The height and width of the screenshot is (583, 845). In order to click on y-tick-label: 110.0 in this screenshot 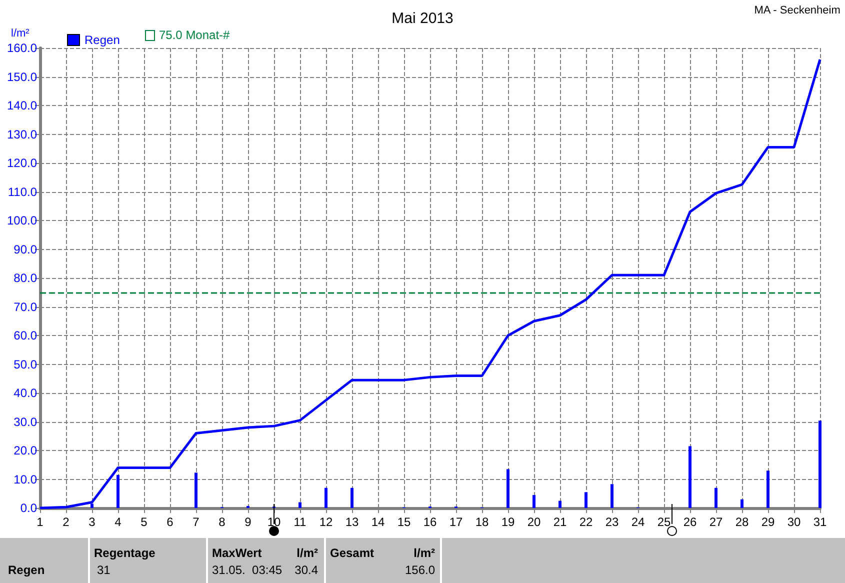, I will do `click(23, 191)`.